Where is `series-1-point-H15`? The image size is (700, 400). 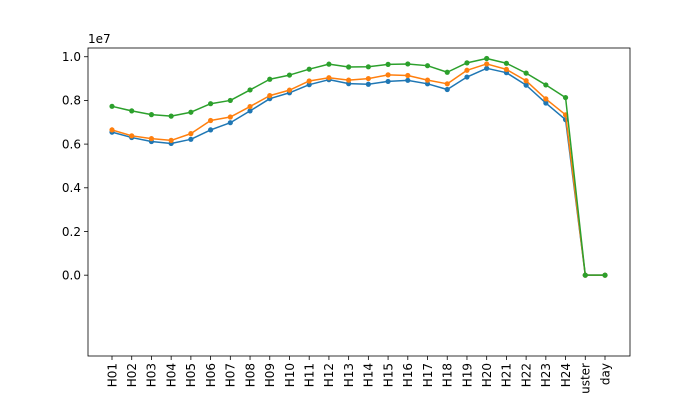
series-1-point-H15 is located at coordinates (388, 81).